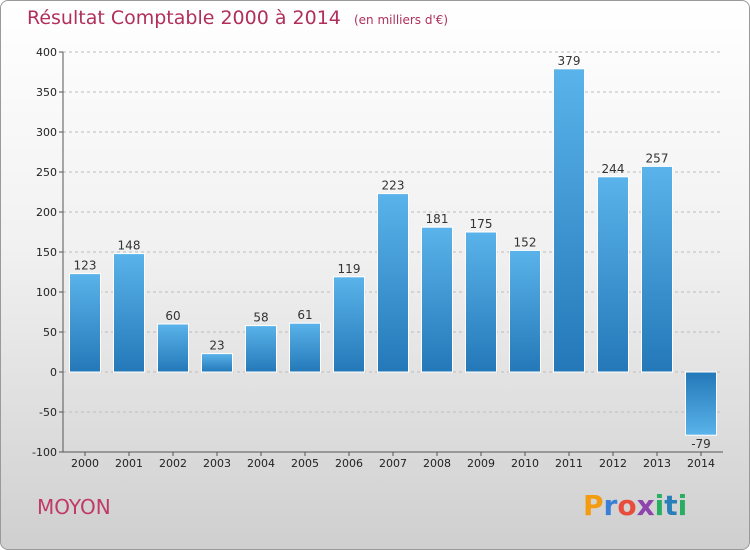 The image size is (750, 550). What do you see at coordinates (85, 463) in the screenshot?
I see `x-tick-label: 2000` at bounding box center [85, 463].